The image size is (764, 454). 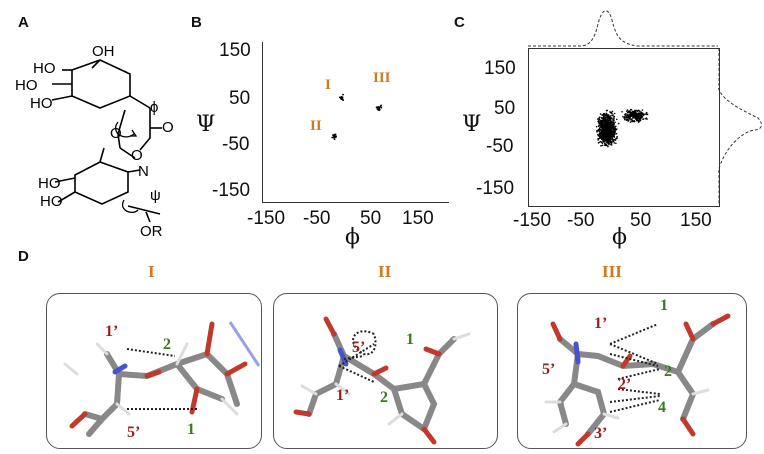 I want to click on plot-c-ytick: -50, so click(x=500, y=146).